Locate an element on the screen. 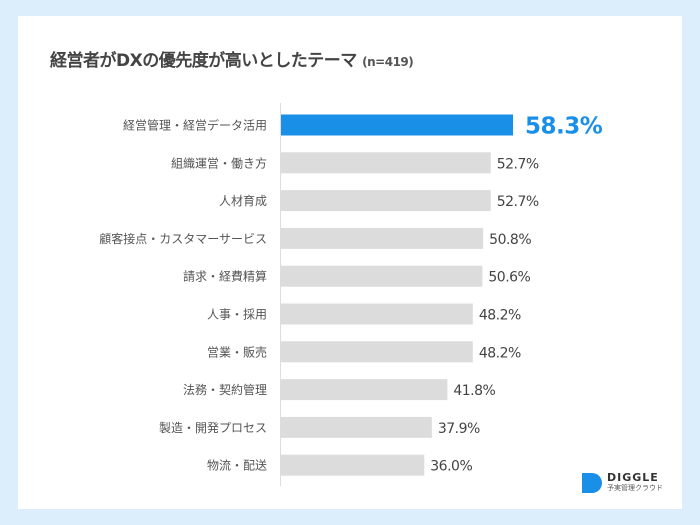 This screenshot has height=525, width=700. data-label: 41.8% is located at coordinates (474, 391).